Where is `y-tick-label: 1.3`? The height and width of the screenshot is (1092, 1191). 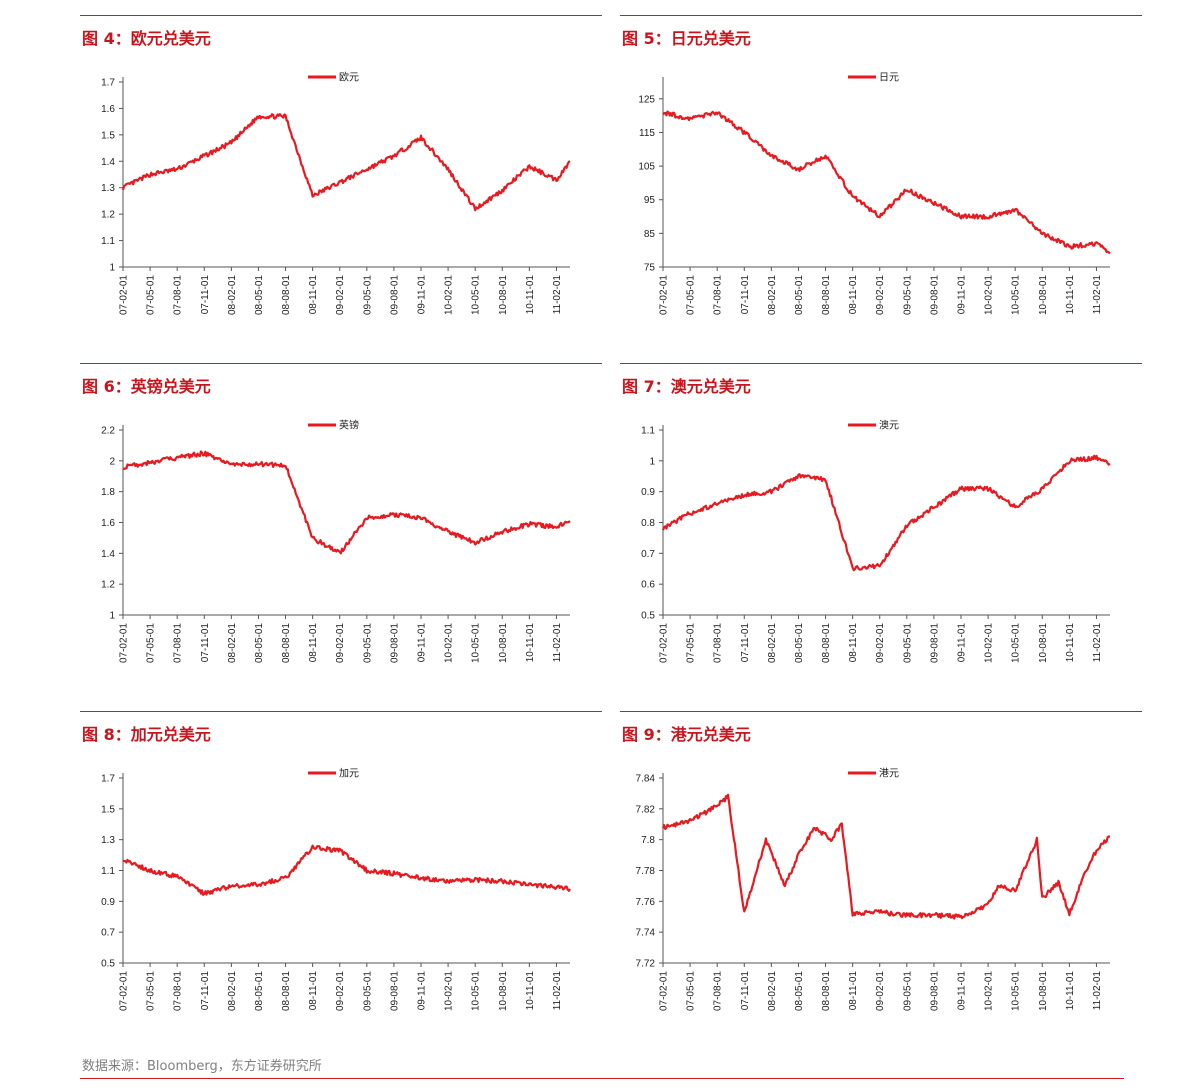
y-tick-label: 1.3 is located at coordinates (108, 840).